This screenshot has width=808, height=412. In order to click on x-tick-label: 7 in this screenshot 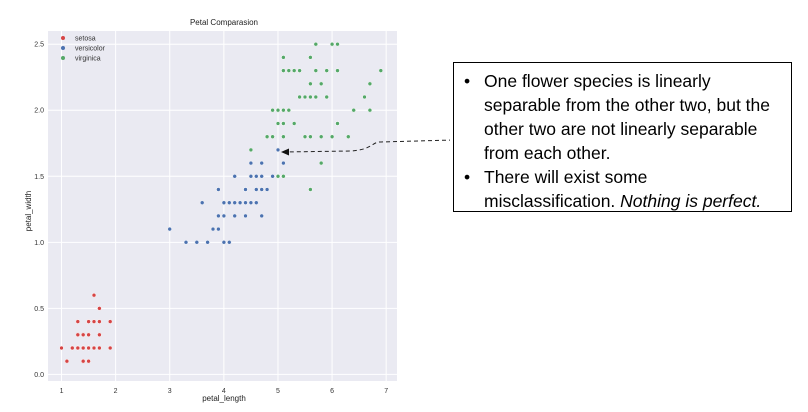, I will do `click(386, 391)`.